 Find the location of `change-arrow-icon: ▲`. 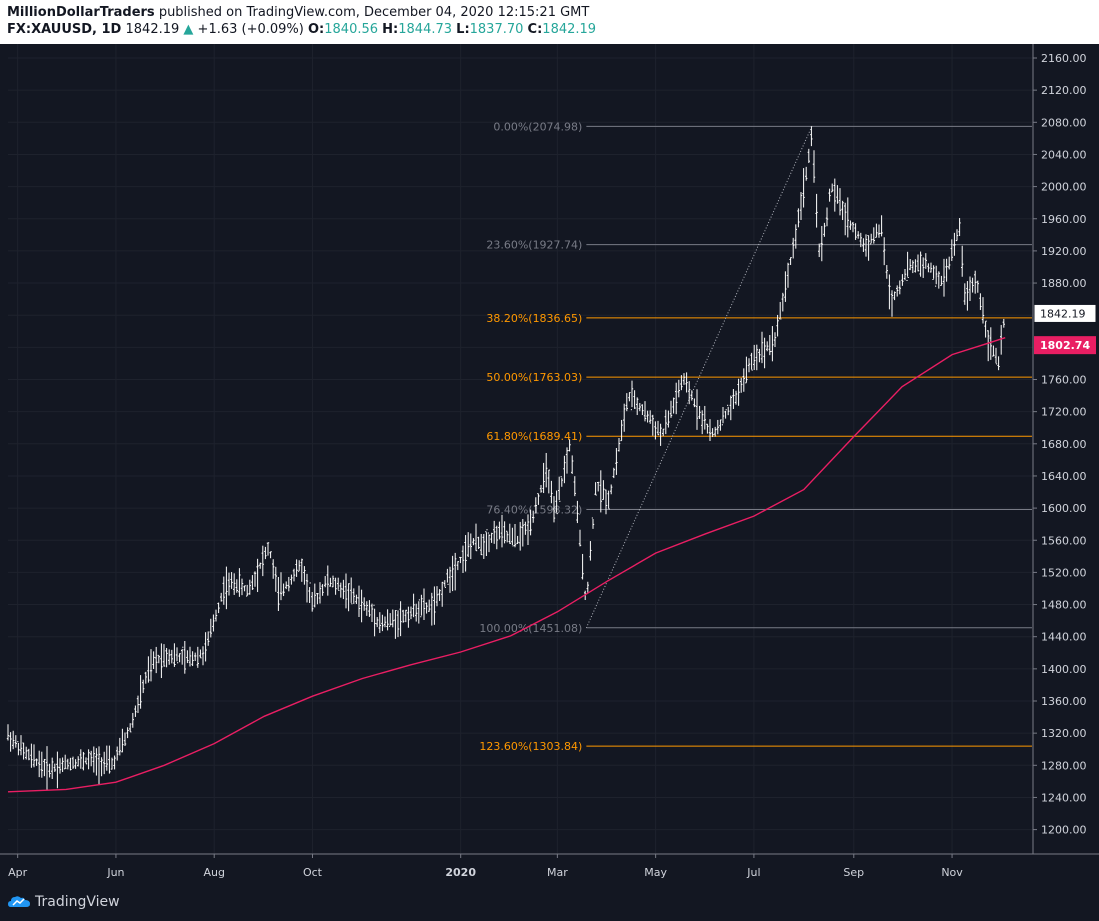

change-arrow-icon: ▲ is located at coordinates (188, 29).